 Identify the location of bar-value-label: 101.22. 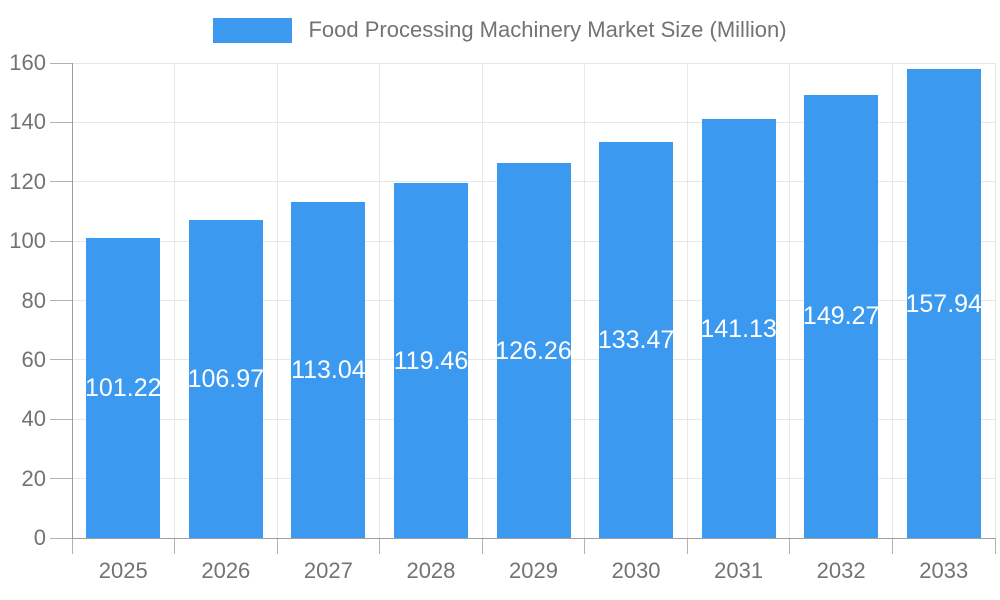
(123, 387).